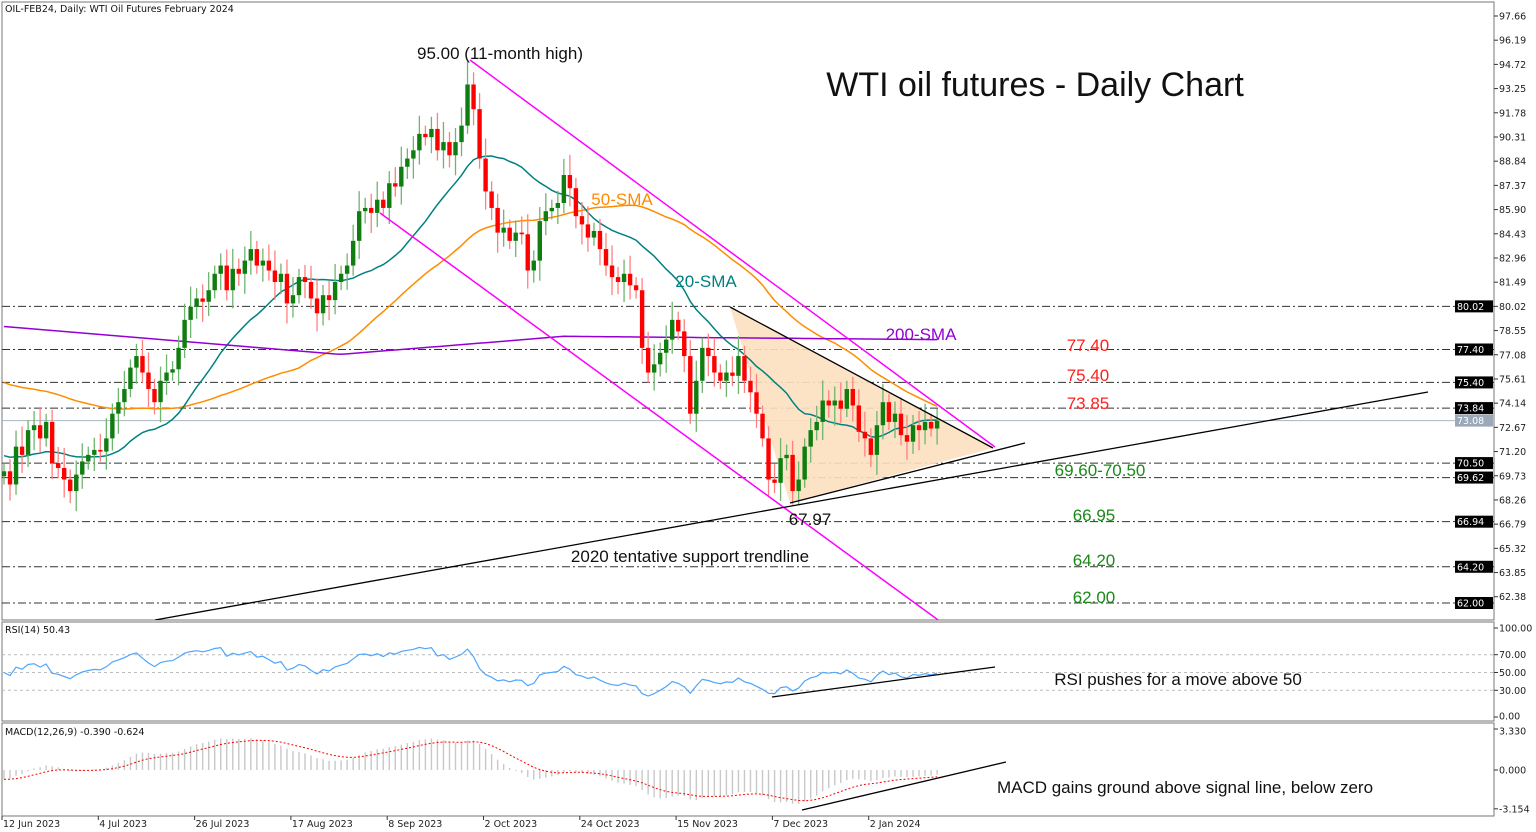 The height and width of the screenshot is (832, 1536). Describe the element at coordinates (1470, 464) in the screenshot. I see `level-price-label: 70.50` at that location.